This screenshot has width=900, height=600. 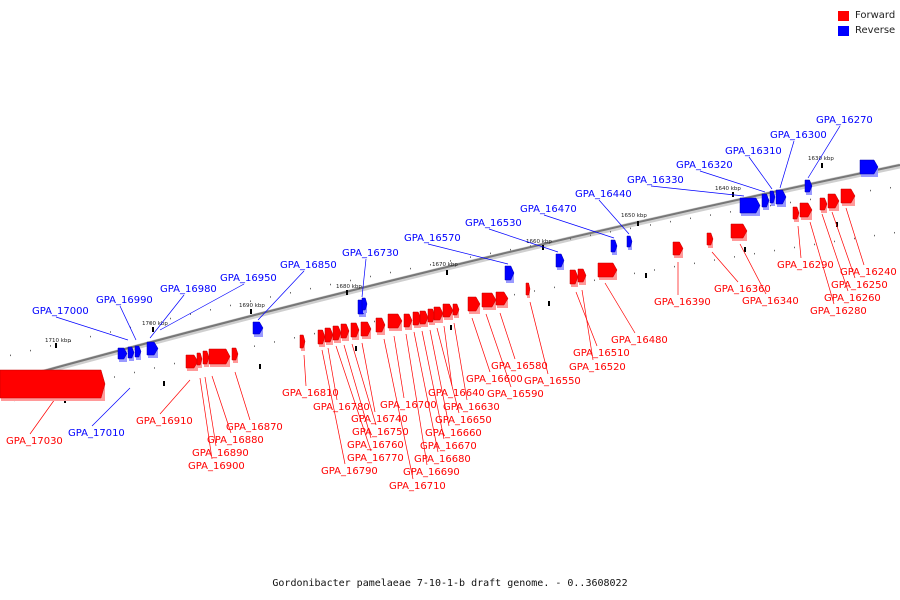 What do you see at coordinates (58, 341) in the screenshot?
I see `scale-tick-label: 1710 kbp` at bounding box center [58, 341].